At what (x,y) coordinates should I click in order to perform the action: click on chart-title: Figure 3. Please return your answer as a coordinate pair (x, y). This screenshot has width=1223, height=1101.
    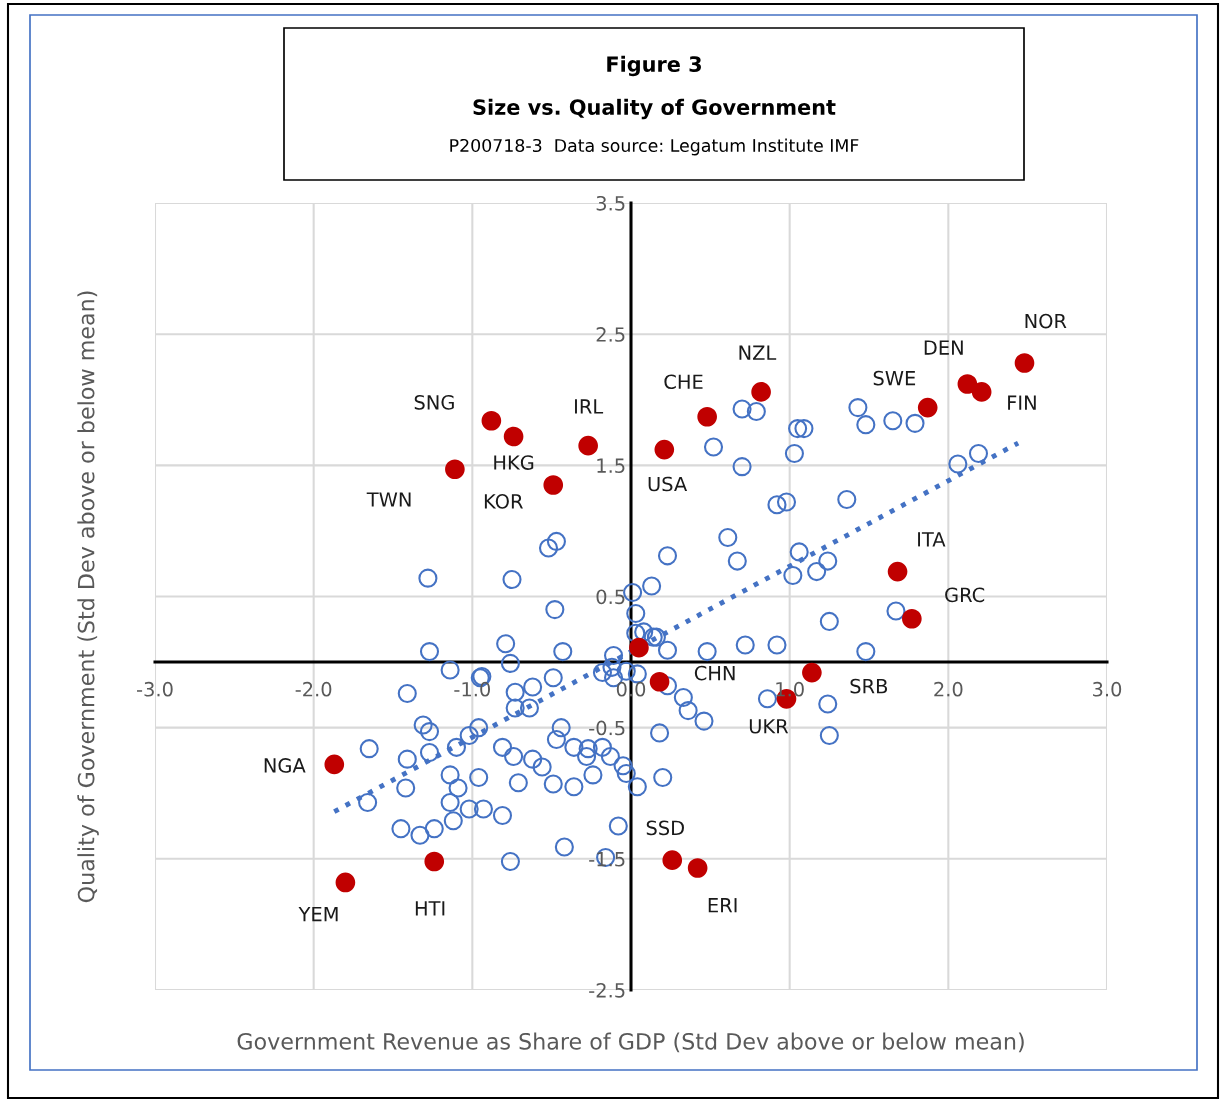
    Looking at the image, I should click on (654, 66).